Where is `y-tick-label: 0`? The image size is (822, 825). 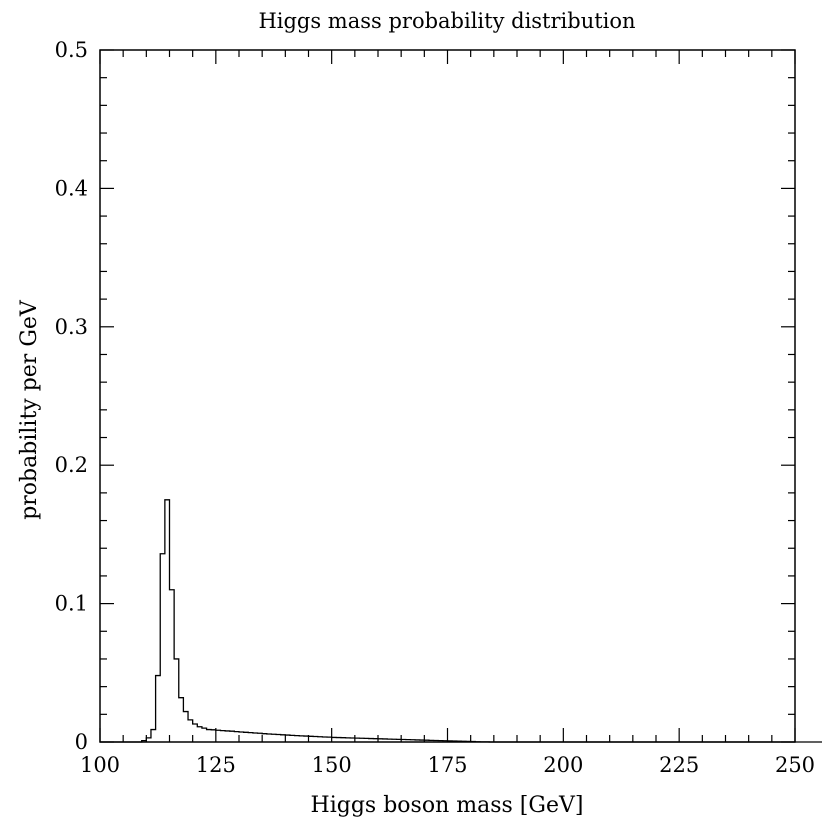
y-tick-label: 0 is located at coordinates (81, 742).